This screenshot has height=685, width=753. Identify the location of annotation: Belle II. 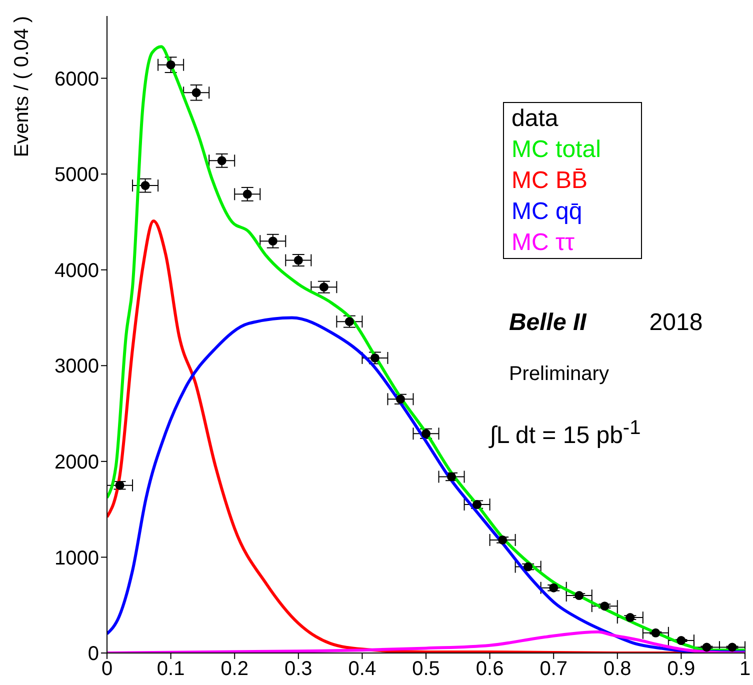
(547, 323).